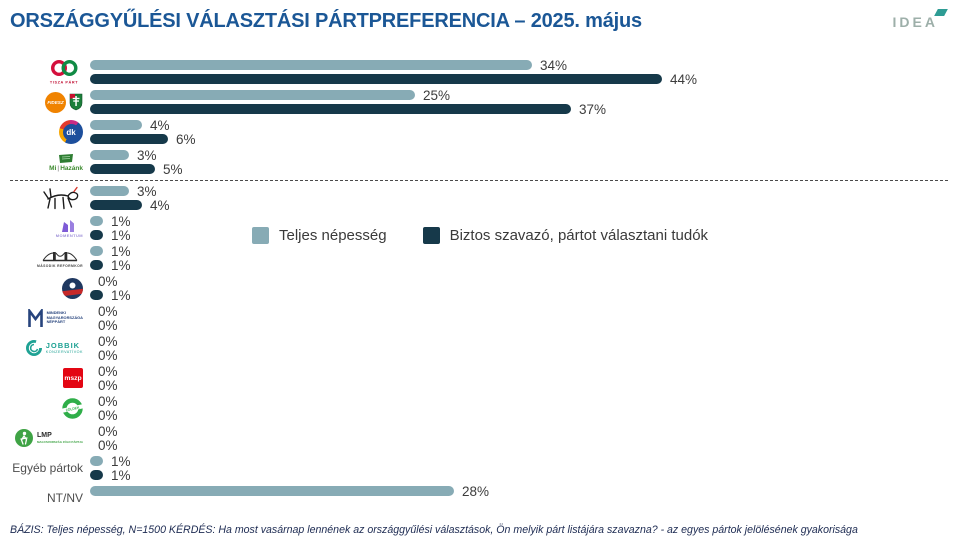 This screenshot has width=960, height=540. I want to click on mszp-logo-icon: mszp, so click(50, 378).